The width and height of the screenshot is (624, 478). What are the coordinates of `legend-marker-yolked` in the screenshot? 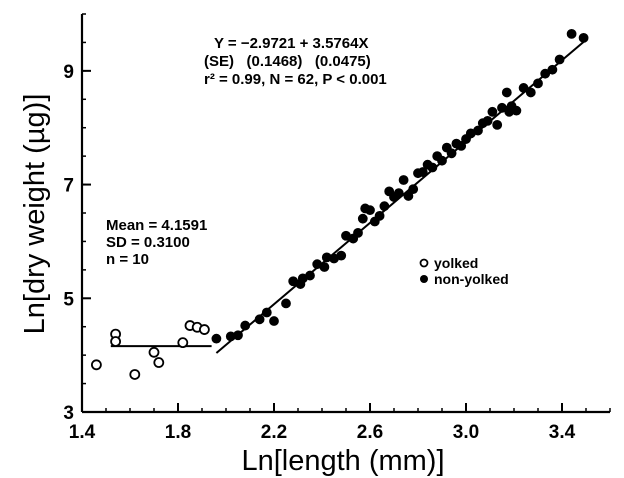 It's located at (424, 263).